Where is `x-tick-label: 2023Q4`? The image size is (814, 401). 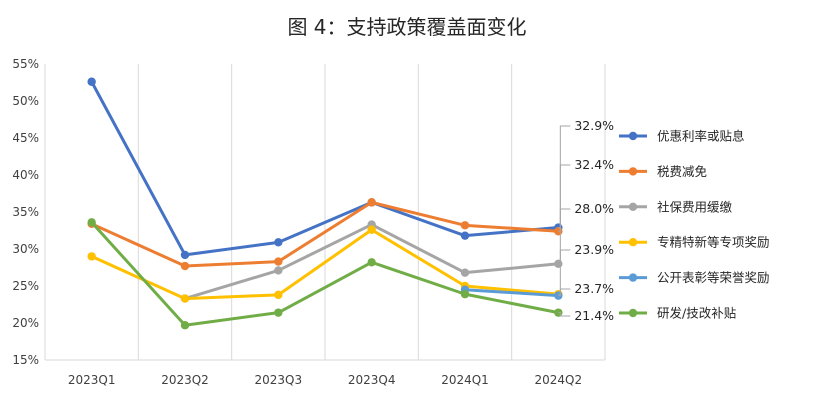 x-tick-label: 2023Q4 is located at coordinates (372, 380).